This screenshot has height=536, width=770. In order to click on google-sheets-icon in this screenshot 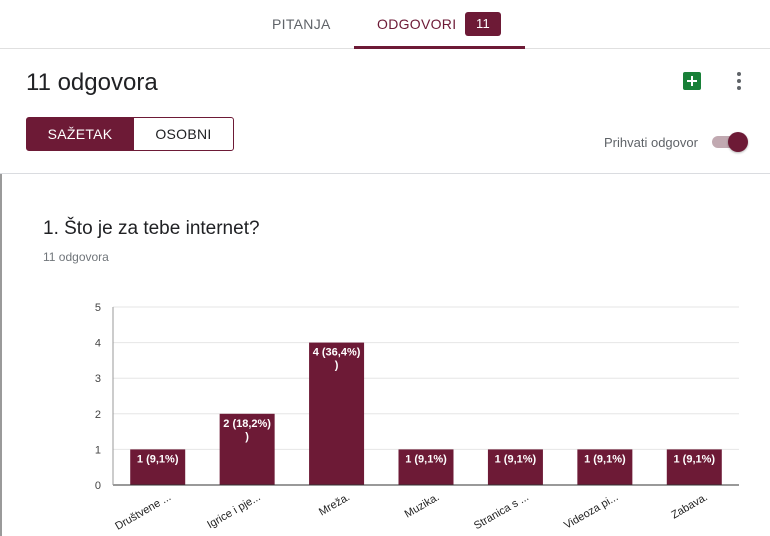, I will do `click(692, 81)`.